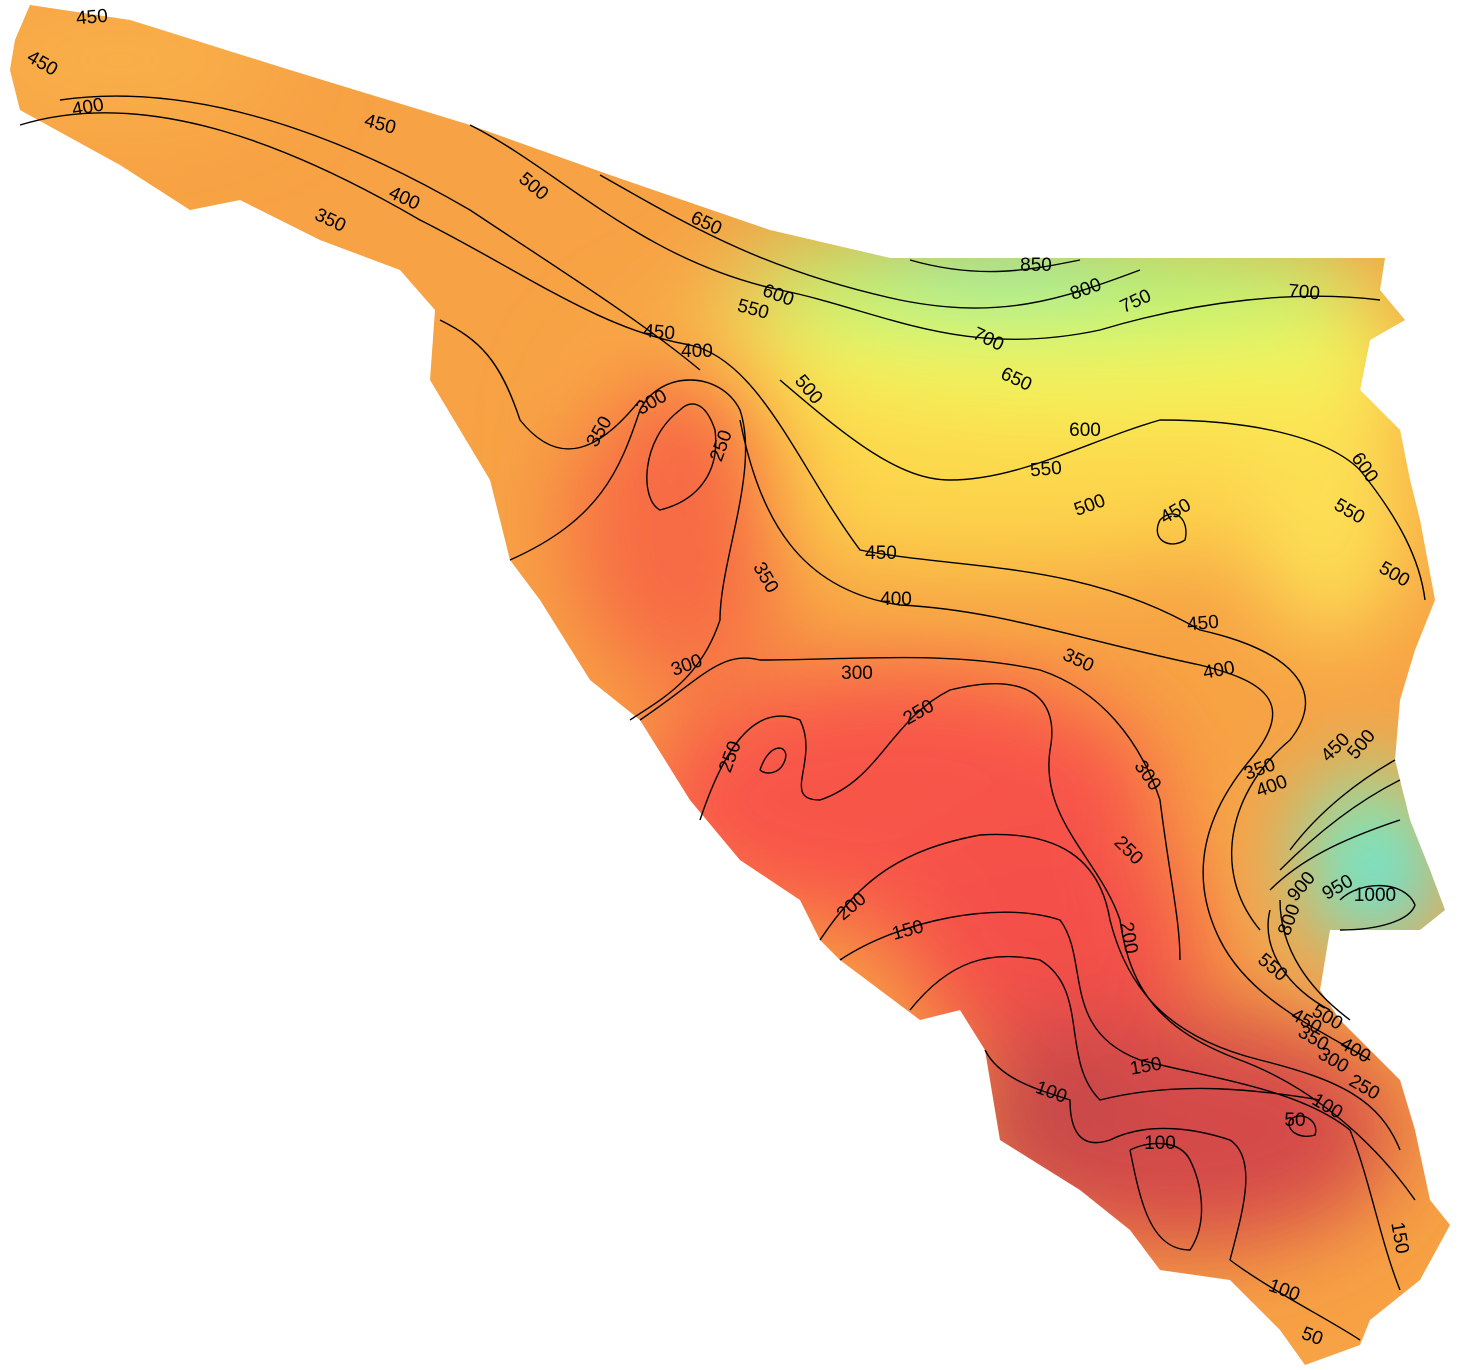 The width and height of the screenshot is (1458, 1370). Describe the element at coordinates (1294, 1120) in the screenshot. I see `isoline-label: 50` at that location.